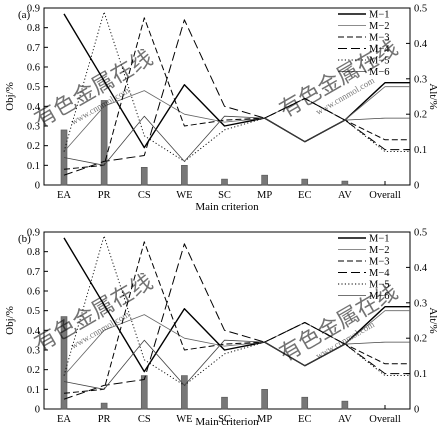 The width and height of the screenshot is (438, 429). Describe the element at coordinates (33, 68) in the screenshot. I see `y-tick-label-left: 0.6` at that location.